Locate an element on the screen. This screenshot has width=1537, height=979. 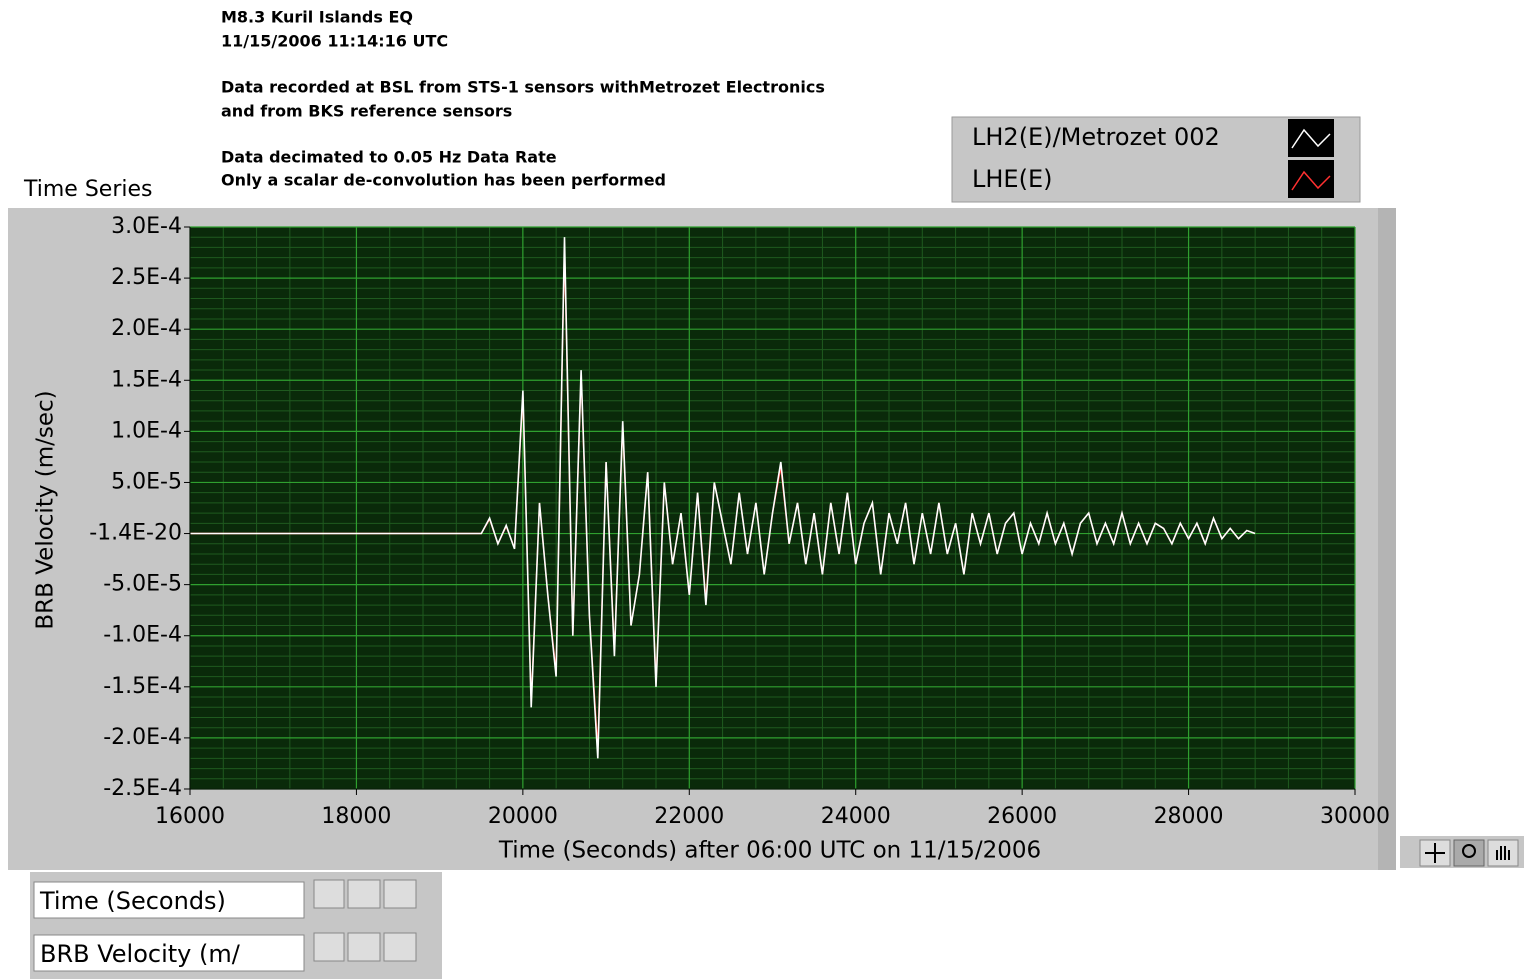
y-tick-label: -1.4E-20 is located at coordinates (135, 533).